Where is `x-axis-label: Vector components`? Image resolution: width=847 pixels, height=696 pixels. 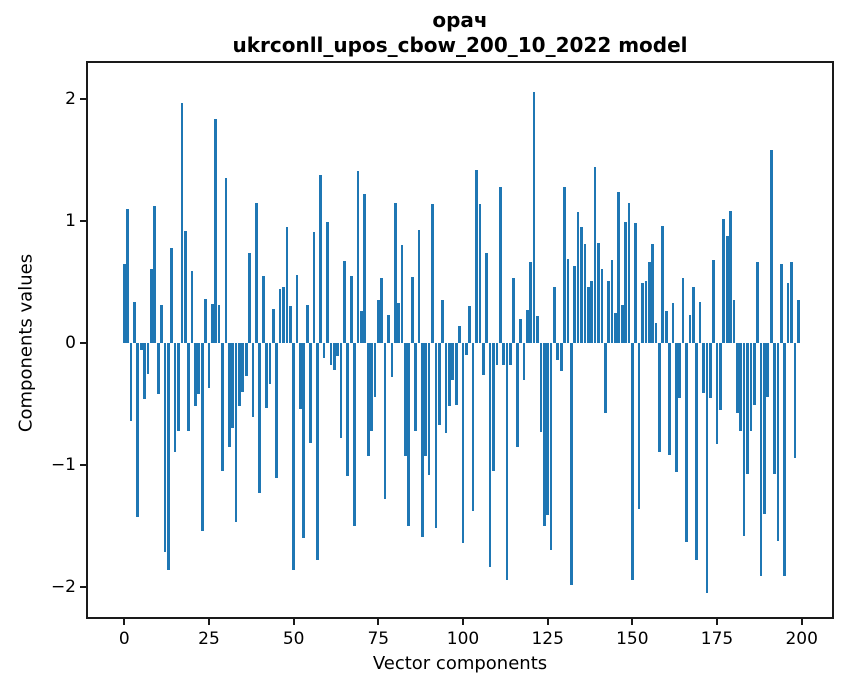 x-axis-label: Vector components is located at coordinates (460, 663).